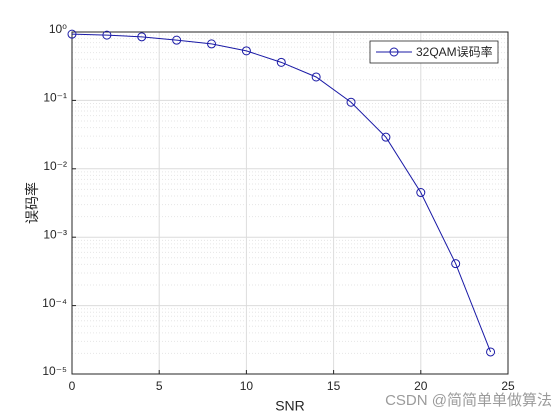 The width and height of the screenshot is (560, 420). I want to click on y-tick-label: 10⁰, so click(58, 29).